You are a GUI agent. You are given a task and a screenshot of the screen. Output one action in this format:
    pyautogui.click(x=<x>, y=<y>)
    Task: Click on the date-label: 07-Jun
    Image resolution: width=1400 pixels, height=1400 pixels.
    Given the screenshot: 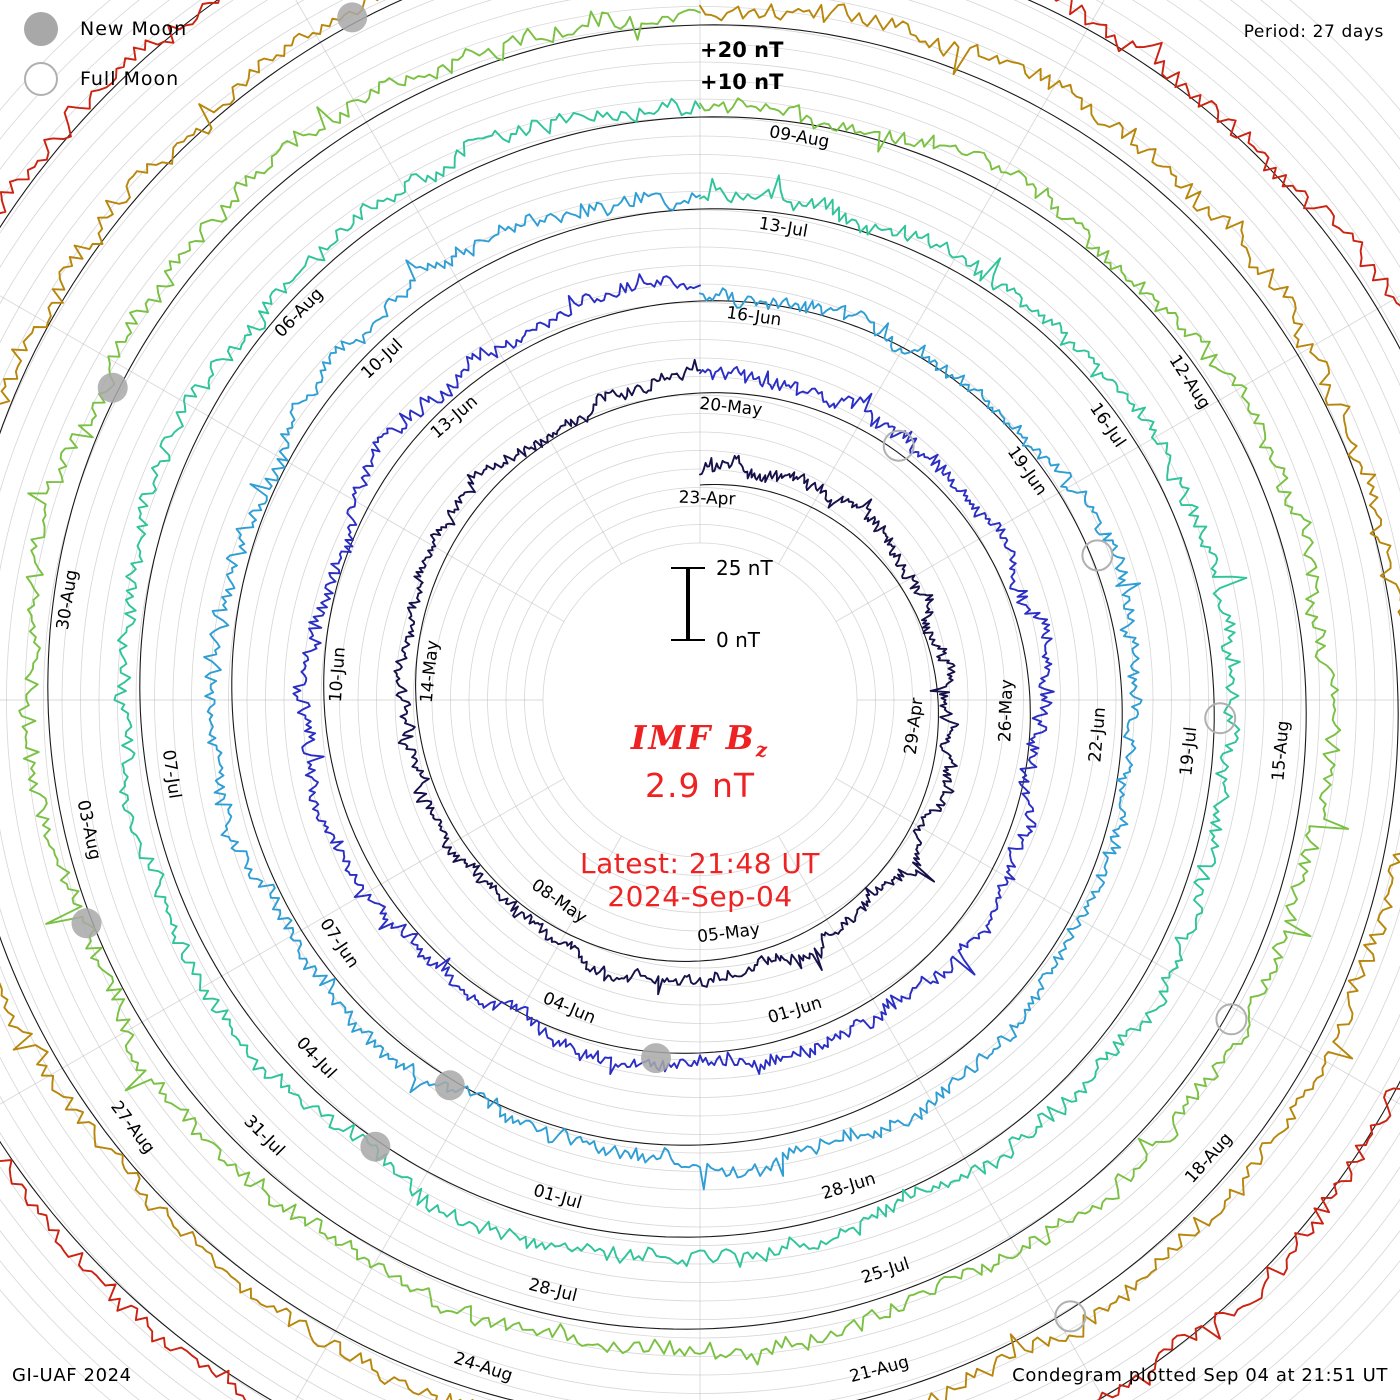 What is the action you would take?
    pyautogui.click(x=338, y=943)
    